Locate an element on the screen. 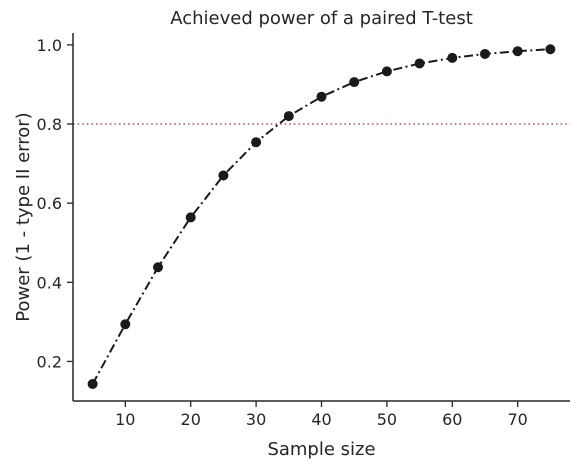 This screenshot has height=468, width=579. y-tick-label: 1.0 is located at coordinates (49, 45).